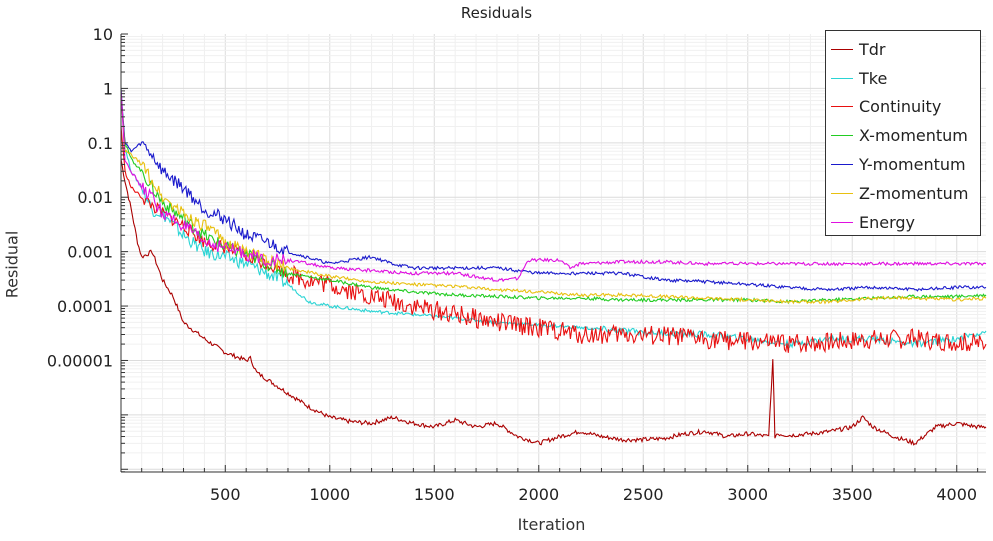 The height and width of the screenshot is (541, 993). I want to click on y-tick-label: 10, so click(103, 34).